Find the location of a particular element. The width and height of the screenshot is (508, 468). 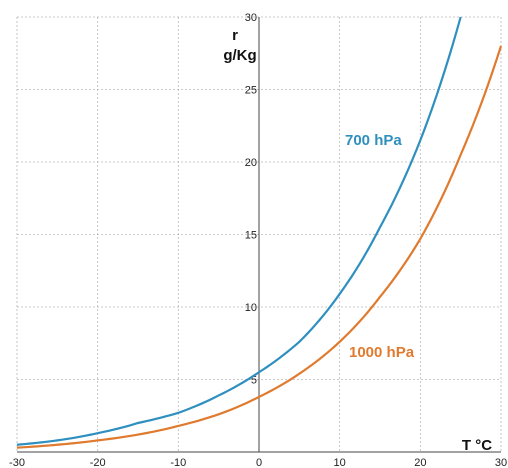

y-tick-label: 5 is located at coordinates (254, 381).